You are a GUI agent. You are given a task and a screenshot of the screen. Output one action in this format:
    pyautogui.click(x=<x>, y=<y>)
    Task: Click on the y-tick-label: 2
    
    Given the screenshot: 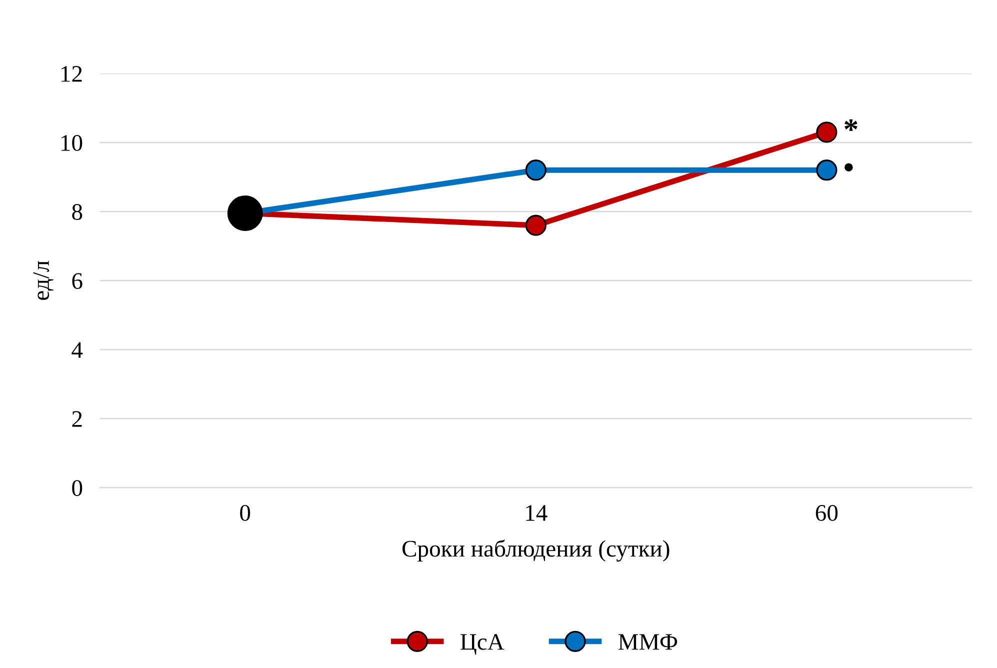 What is the action you would take?
    pyautogui.click(x=77, y=419)
    